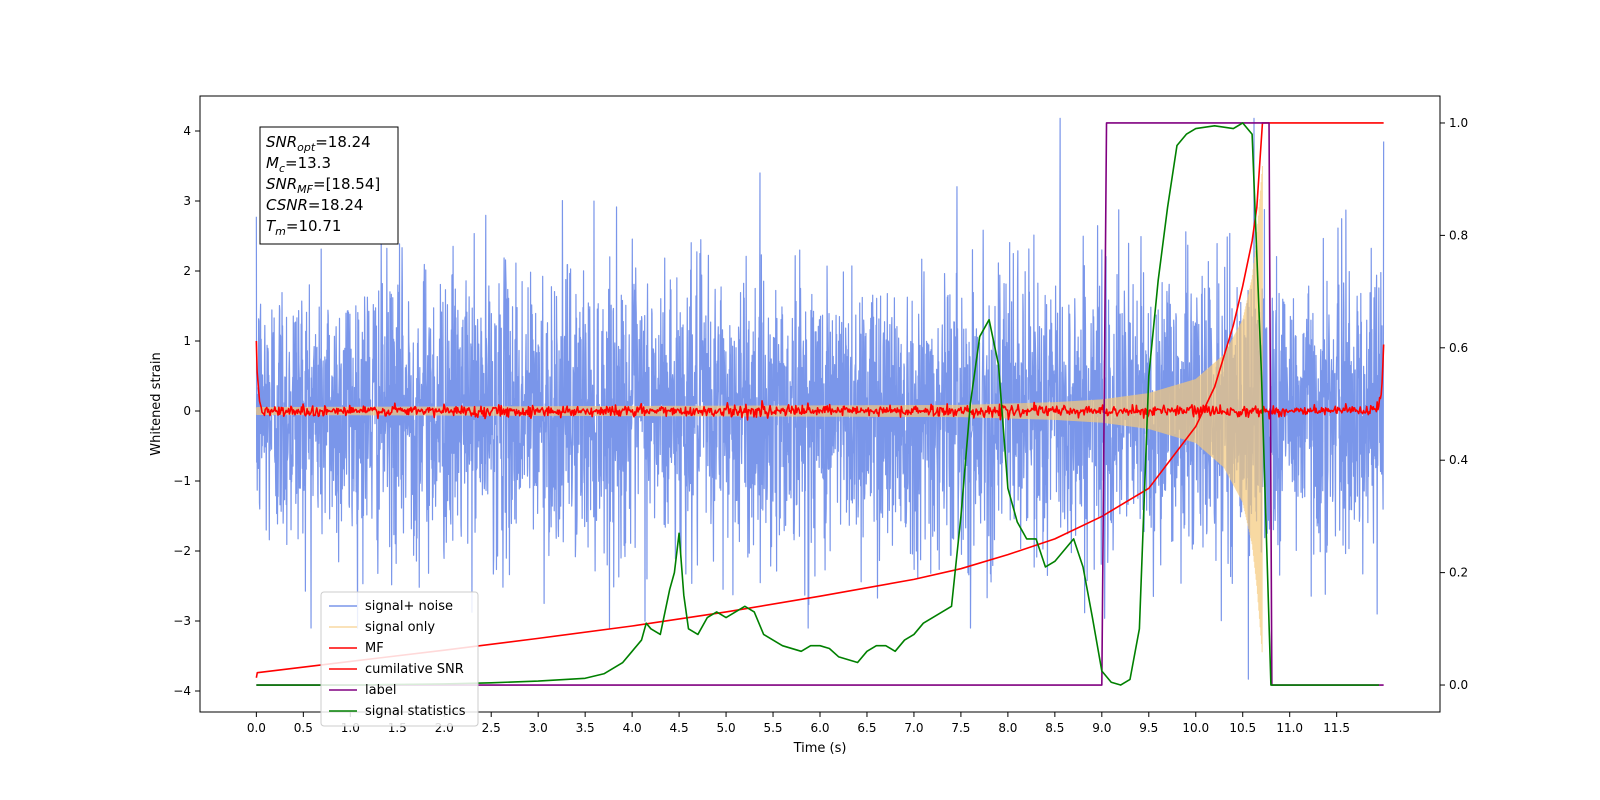  What do you see at coordinates (1148, 728) in the screenshot?
I see `x-tick-label: 9.5` at bounding box center [1148, 728].